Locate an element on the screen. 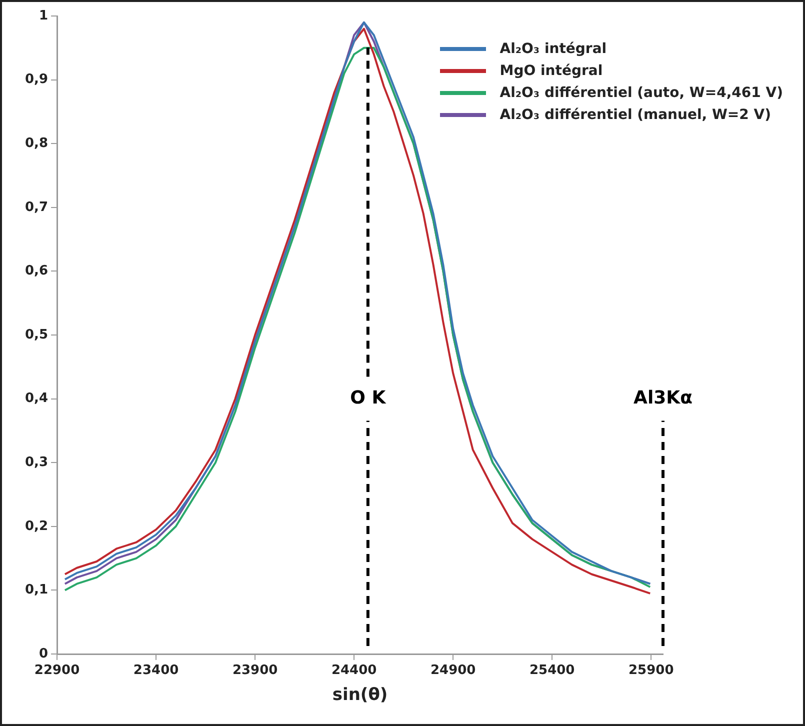 The width and height of the screenshot is (805, 726). x-tick-label: 24400 is located at coordinates (354, 670).